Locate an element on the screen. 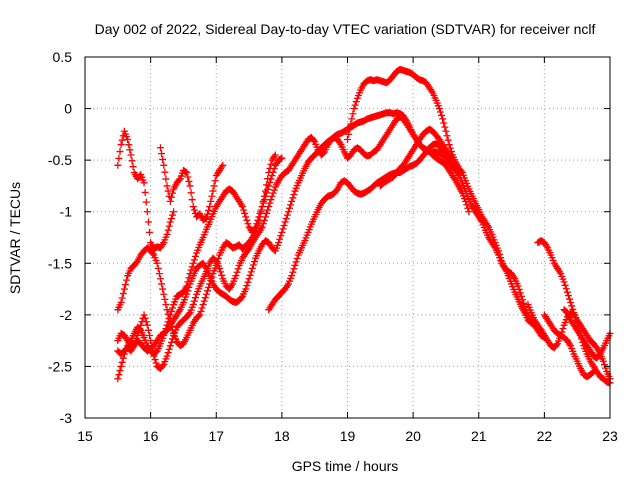  y-tick-label: -3 is located at coordinates (66, 418).